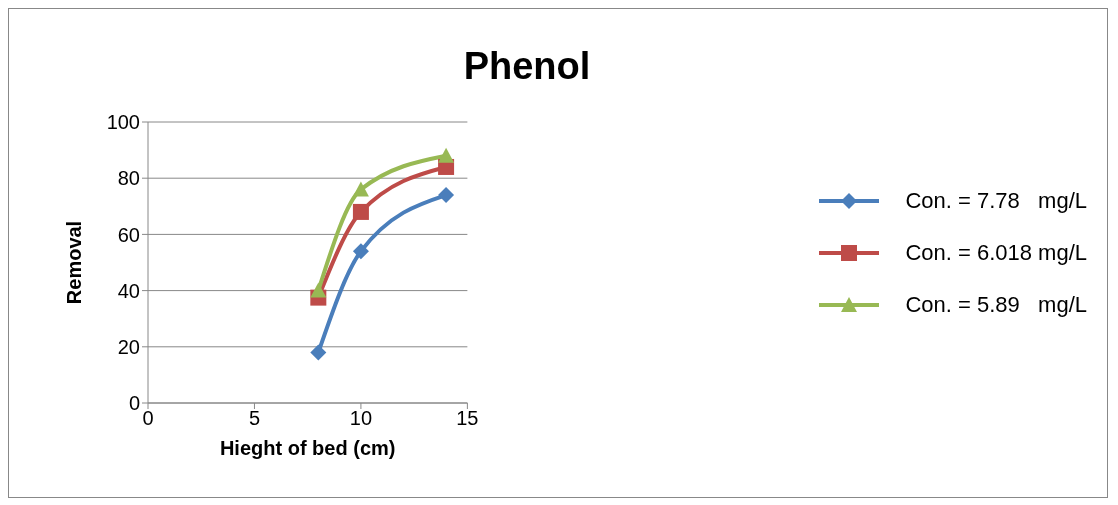 This screenshot has width=1118, height=505. I want to click on y-tick-label: 20, so click(128, 346).